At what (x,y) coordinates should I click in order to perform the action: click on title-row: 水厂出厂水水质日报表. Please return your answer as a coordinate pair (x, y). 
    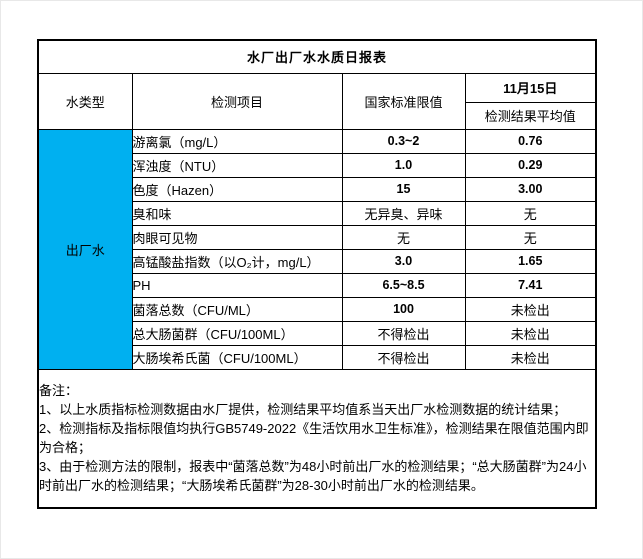
    Looking at the image, I should click on (317, 56).